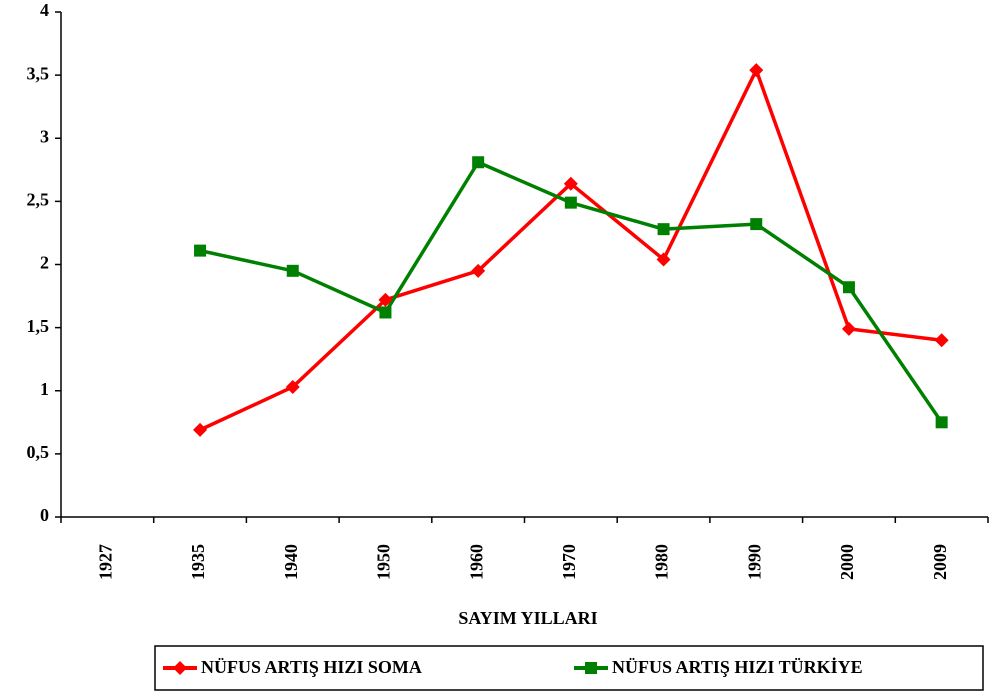  I want to click on x-tick-label: 1940, so click(291, 562).